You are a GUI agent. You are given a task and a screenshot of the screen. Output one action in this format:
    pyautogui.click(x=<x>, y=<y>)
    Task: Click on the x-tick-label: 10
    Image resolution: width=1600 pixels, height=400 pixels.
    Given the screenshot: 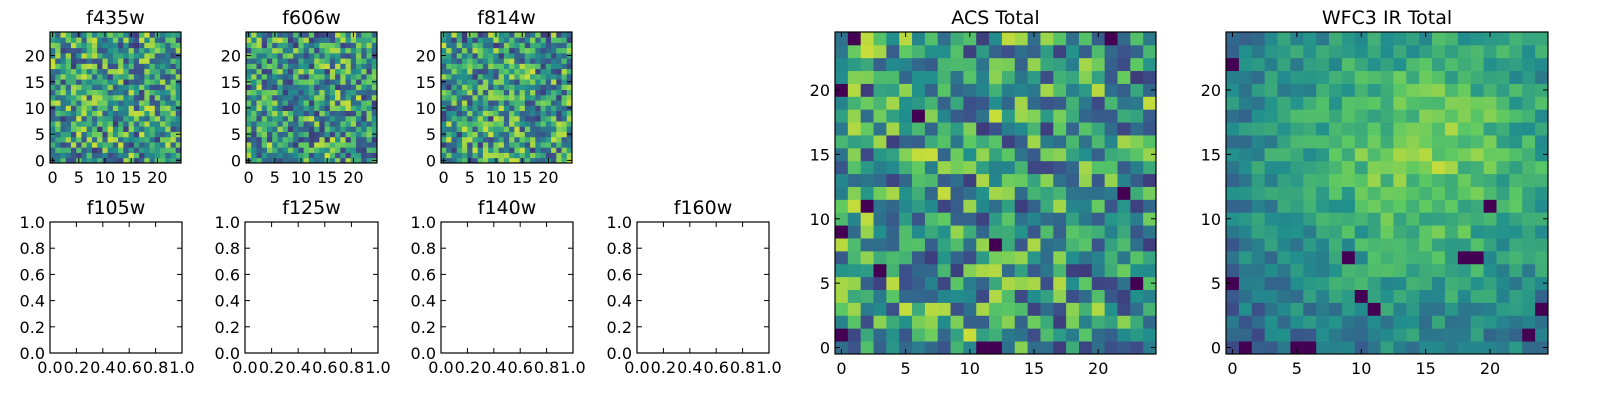 What is the action you would take?
    pyautogui.click(x=301, y=177)
    